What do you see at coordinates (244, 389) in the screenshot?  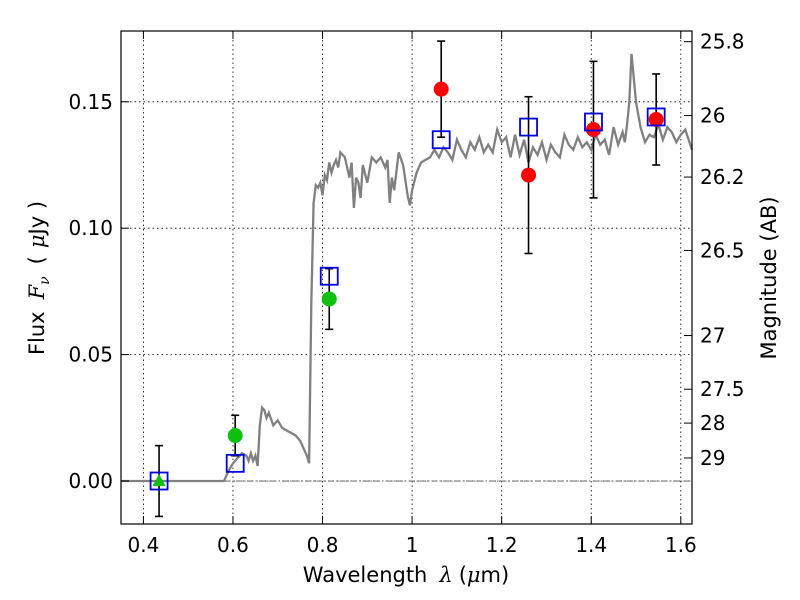 I see `green-points` at bounding box center [244, 389].